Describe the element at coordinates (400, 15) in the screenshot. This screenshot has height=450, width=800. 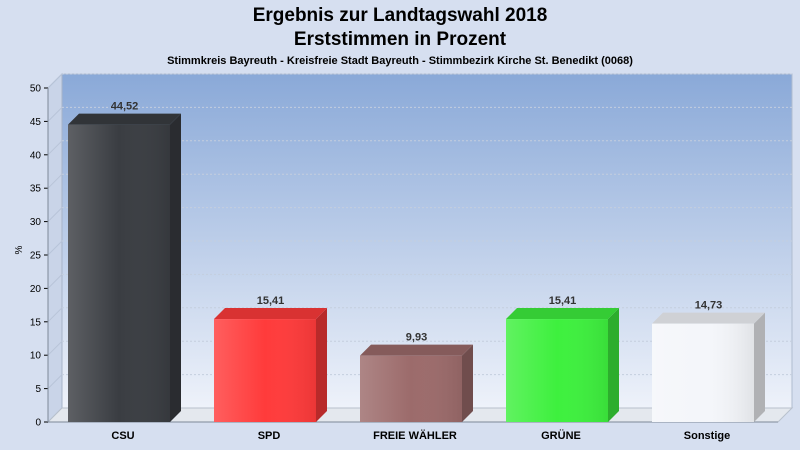
I see `chart-title: Ergebnis zur Landtagswahl 2018` at that location.